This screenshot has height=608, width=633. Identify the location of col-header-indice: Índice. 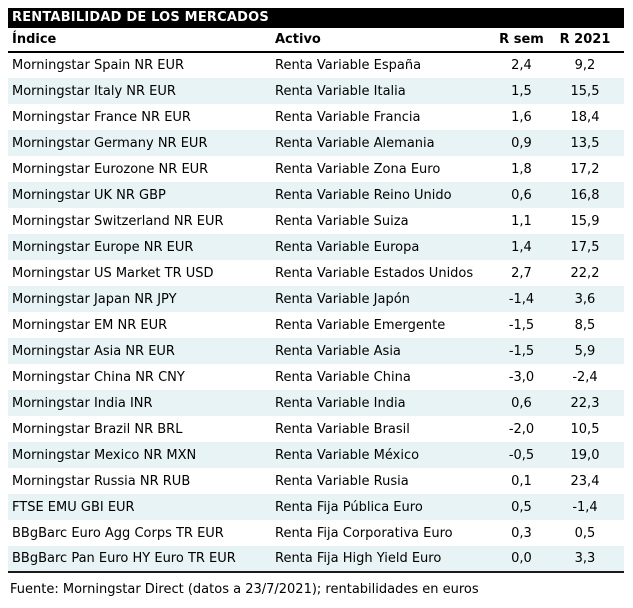
(141, 40).